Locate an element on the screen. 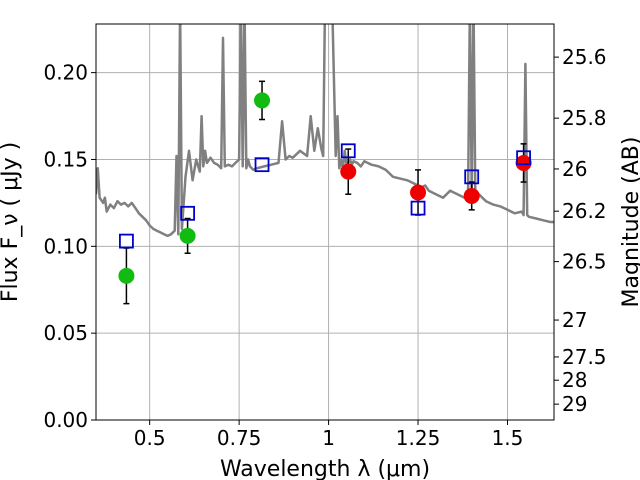  y-tick-label: 0.00 is located at coordinates (65, 420).